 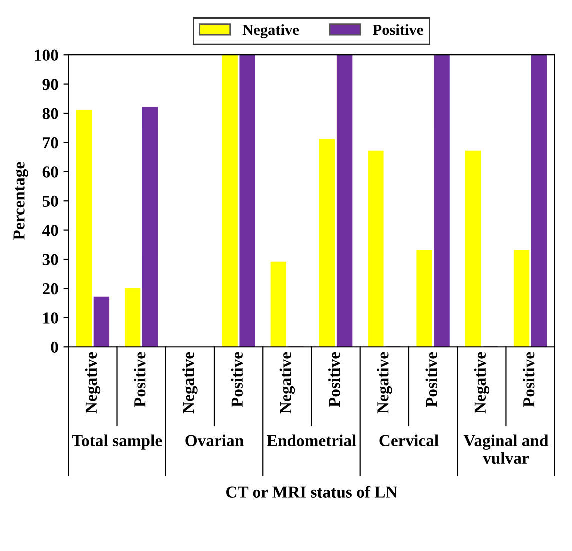 I want to click on y-tick-label: 10, so click(x=51, y=318).